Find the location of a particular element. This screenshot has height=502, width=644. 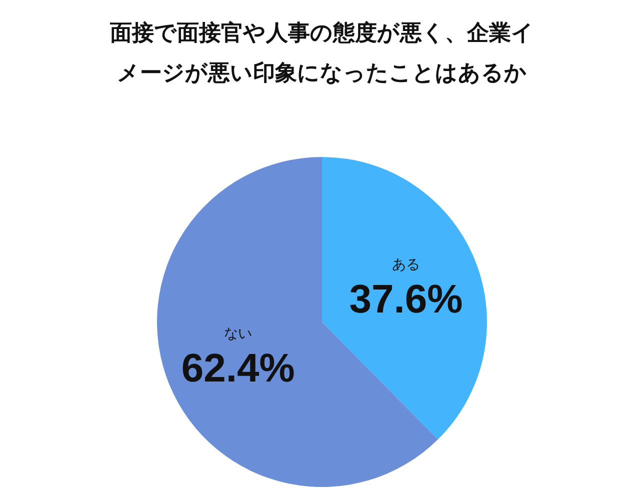

data-label: 37.6% is located at coordinates (406, 300).